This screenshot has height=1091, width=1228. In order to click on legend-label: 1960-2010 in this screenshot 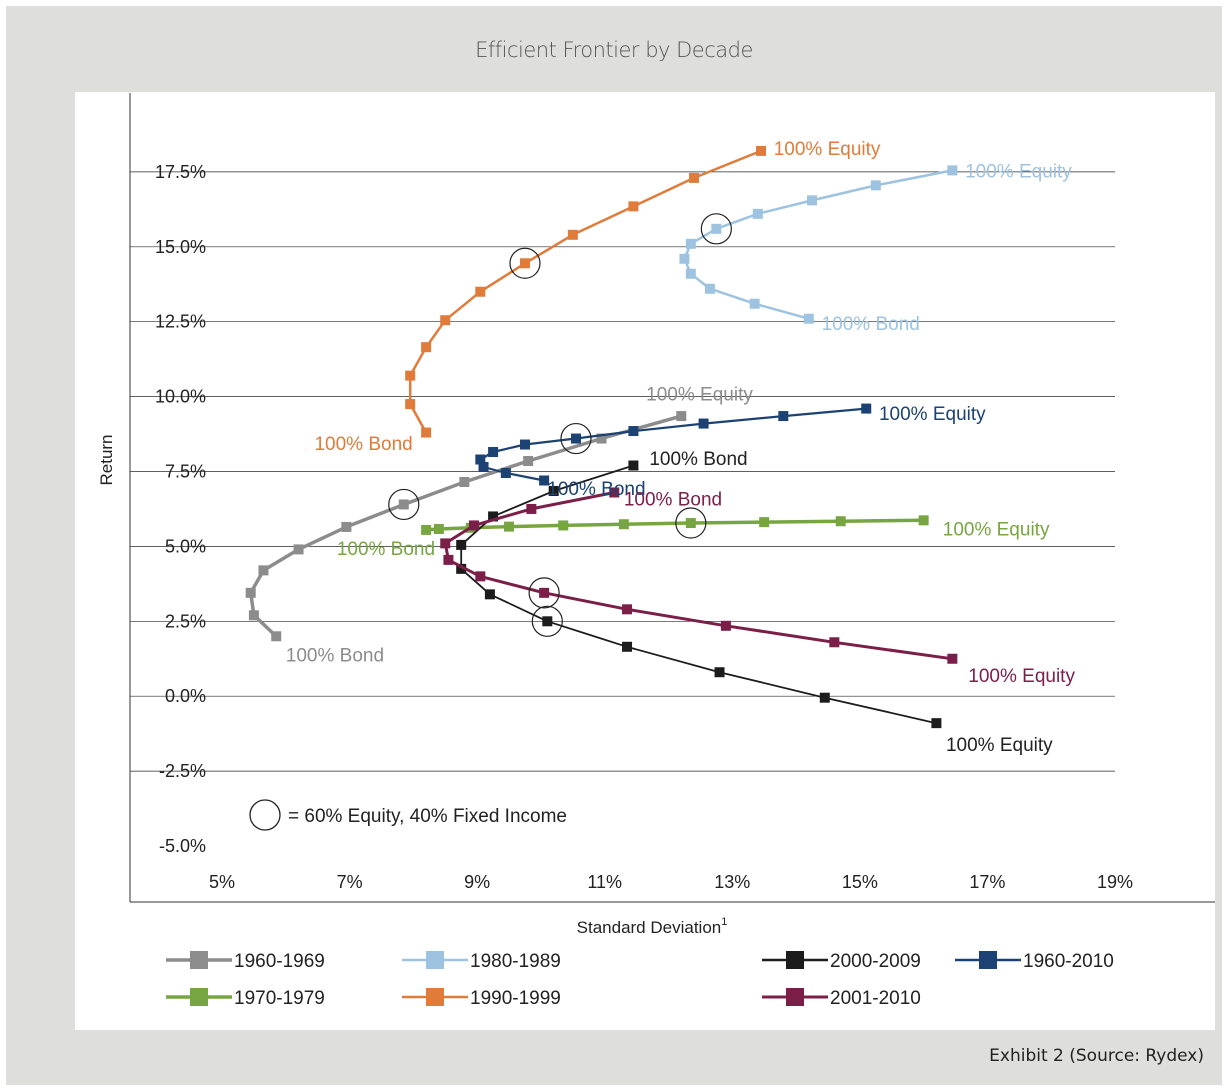, I will do `click(1068, 961)`.